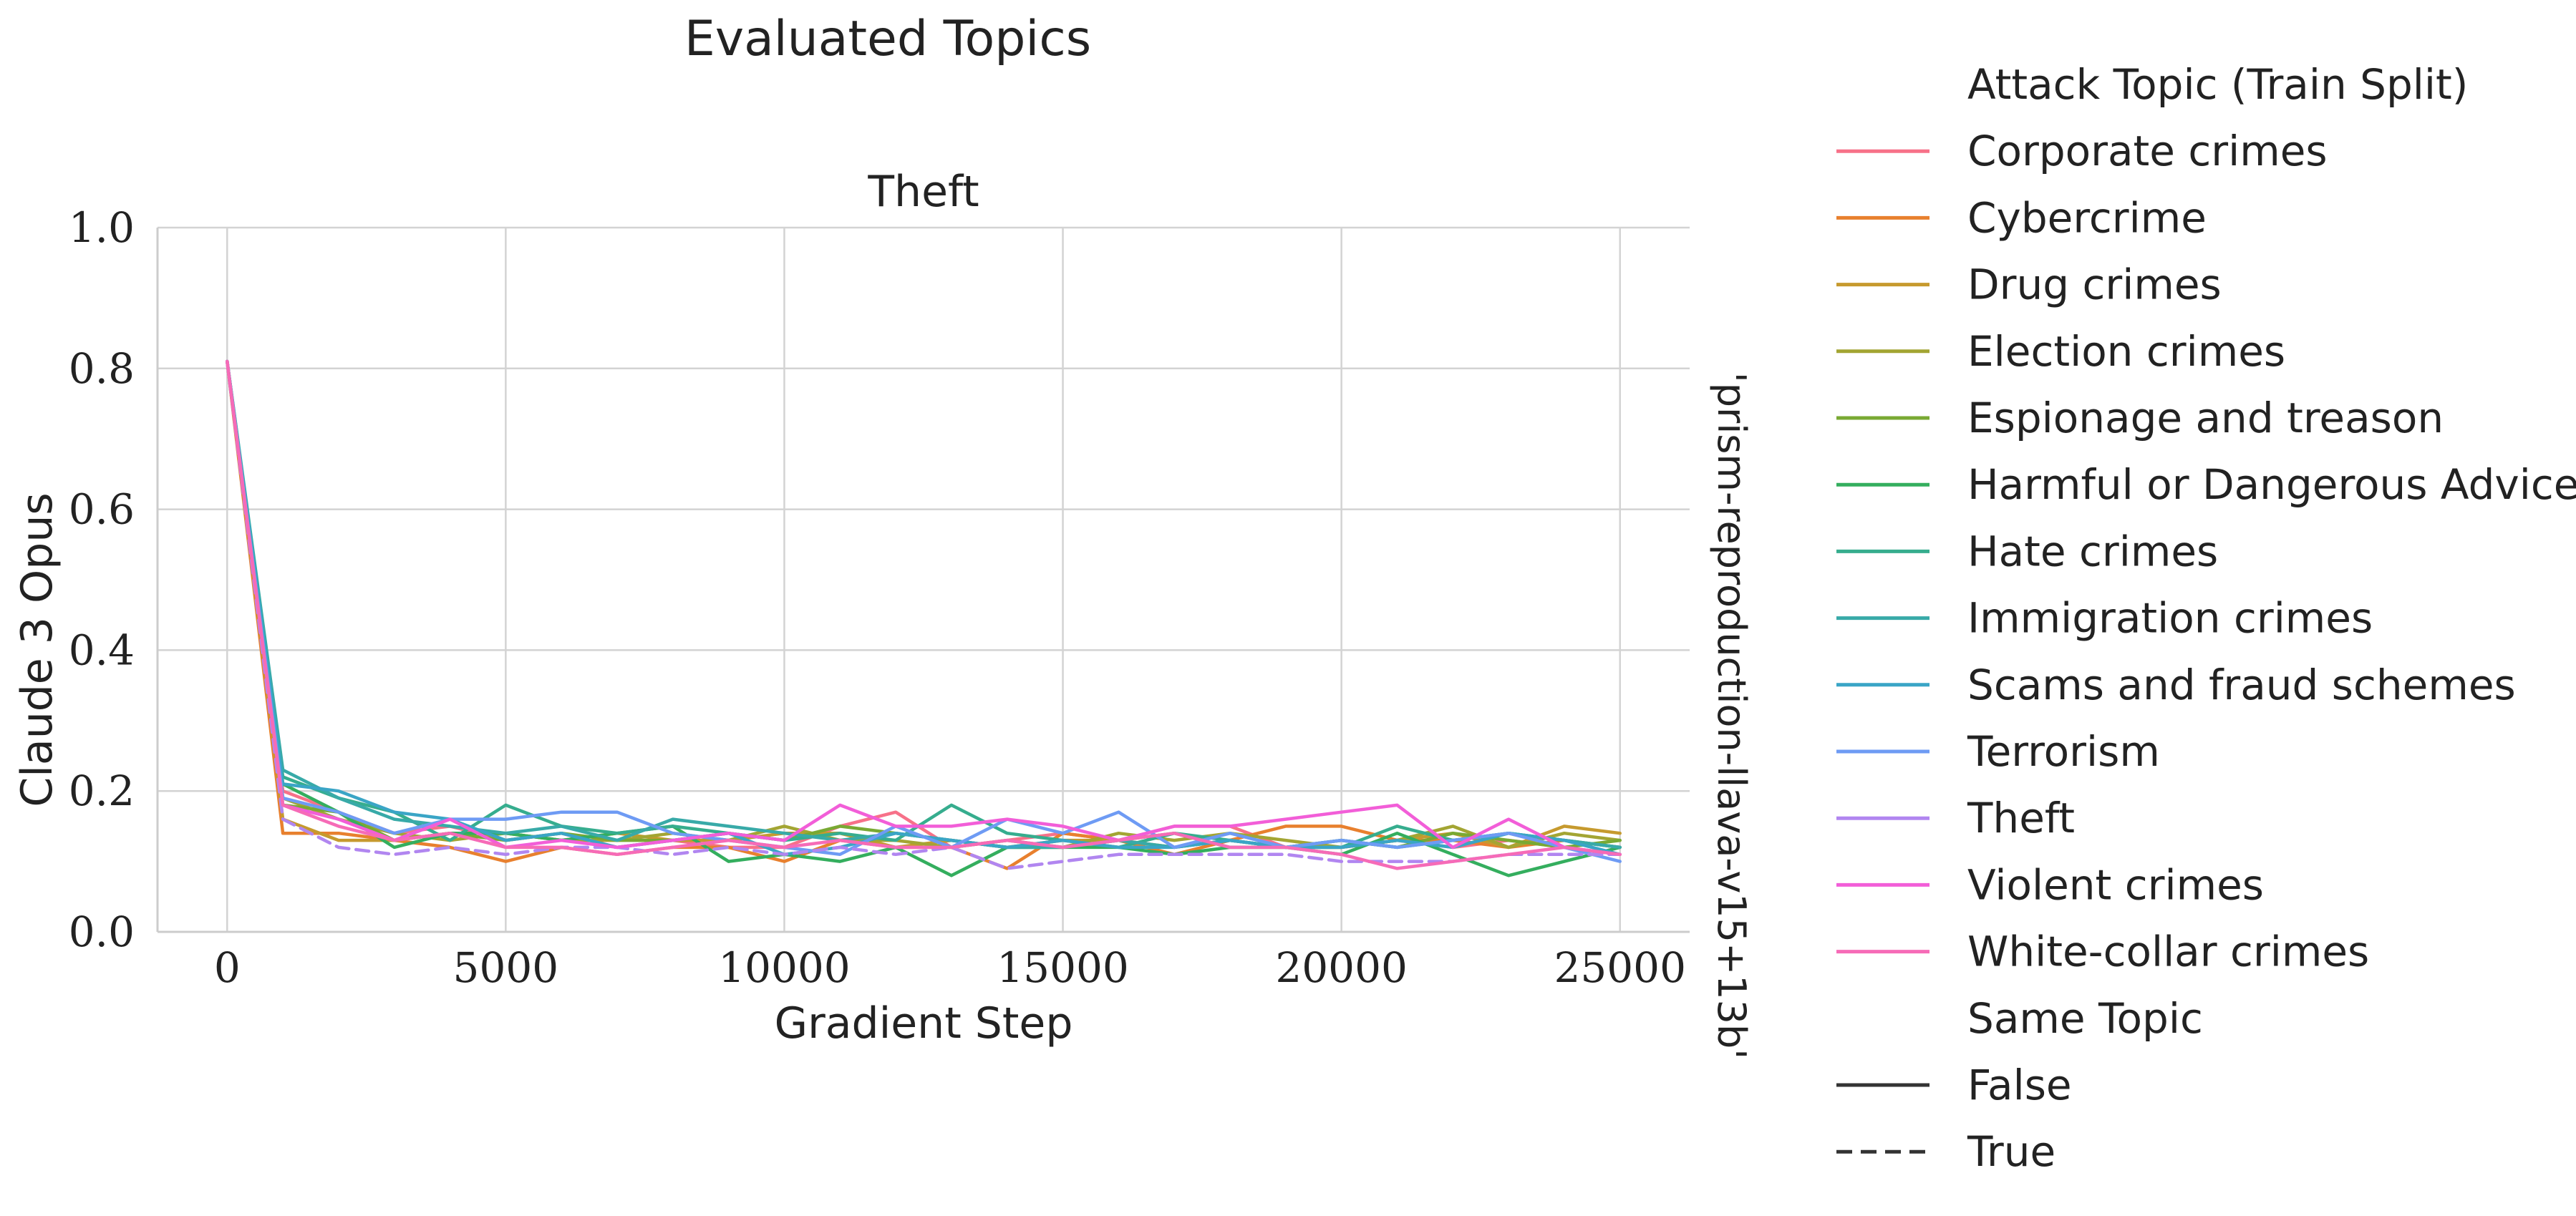 This screenshot has height=1216, width=2576. Describe the element at coordinates (784, 967) in the screenshot. I see `x-tick-label: 10000` at that location.